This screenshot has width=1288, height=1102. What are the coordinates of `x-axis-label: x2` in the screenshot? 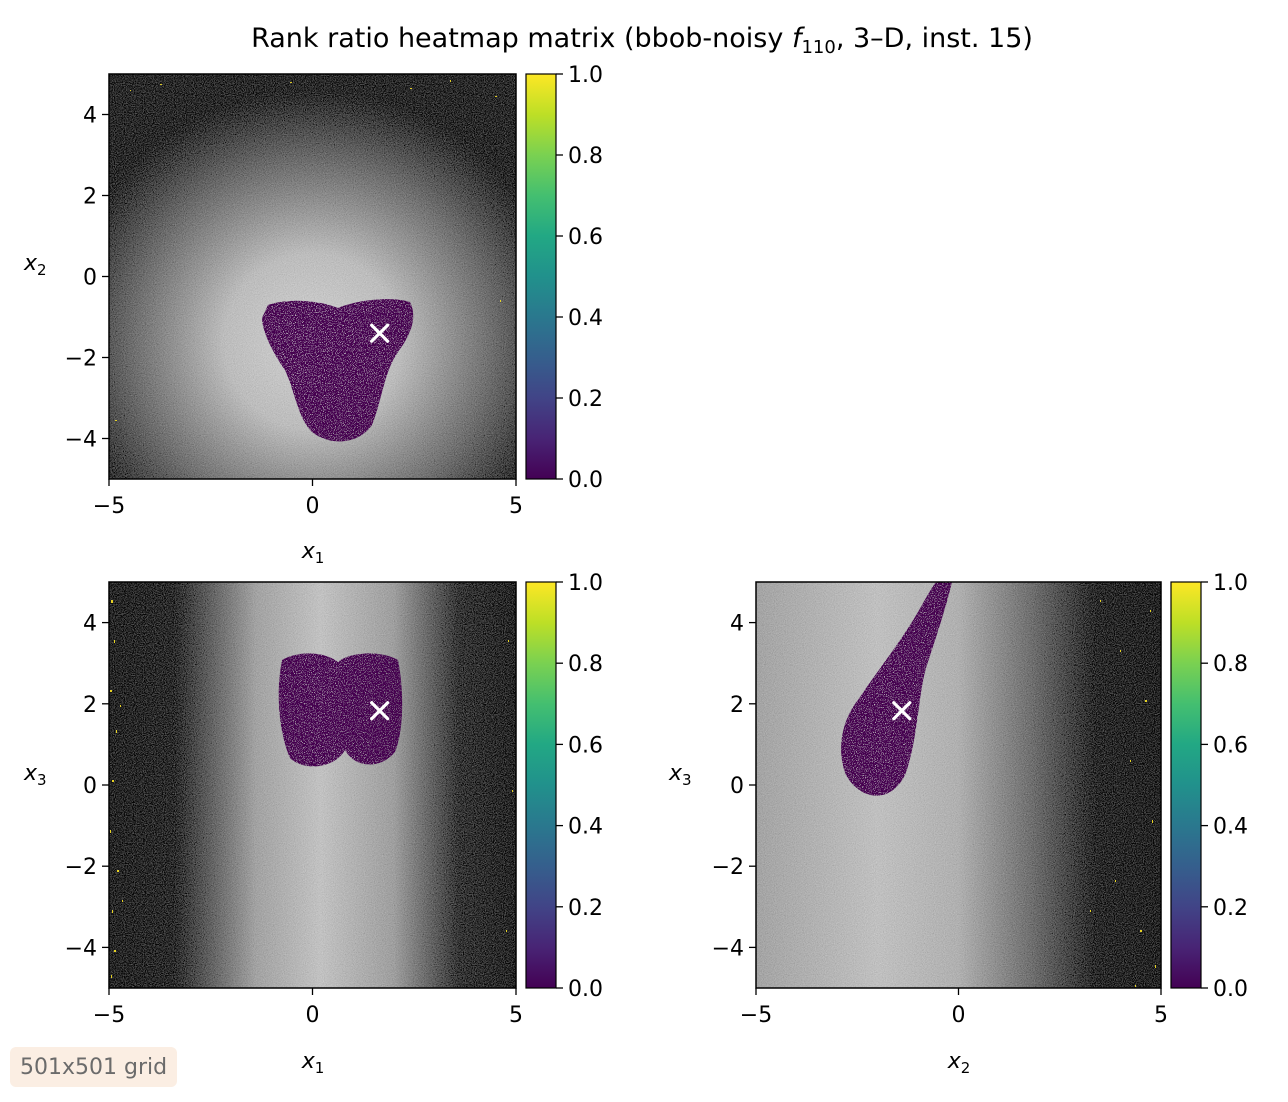 It's located at (959, 1063).